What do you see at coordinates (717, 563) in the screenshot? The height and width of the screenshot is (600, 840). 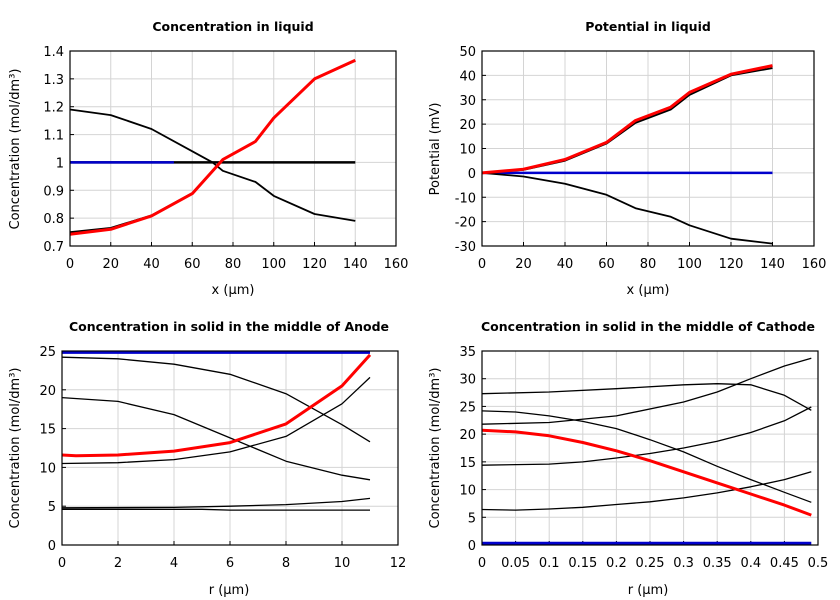 I see `x-tick-label: 0.35` at bounding box center [717, 563].